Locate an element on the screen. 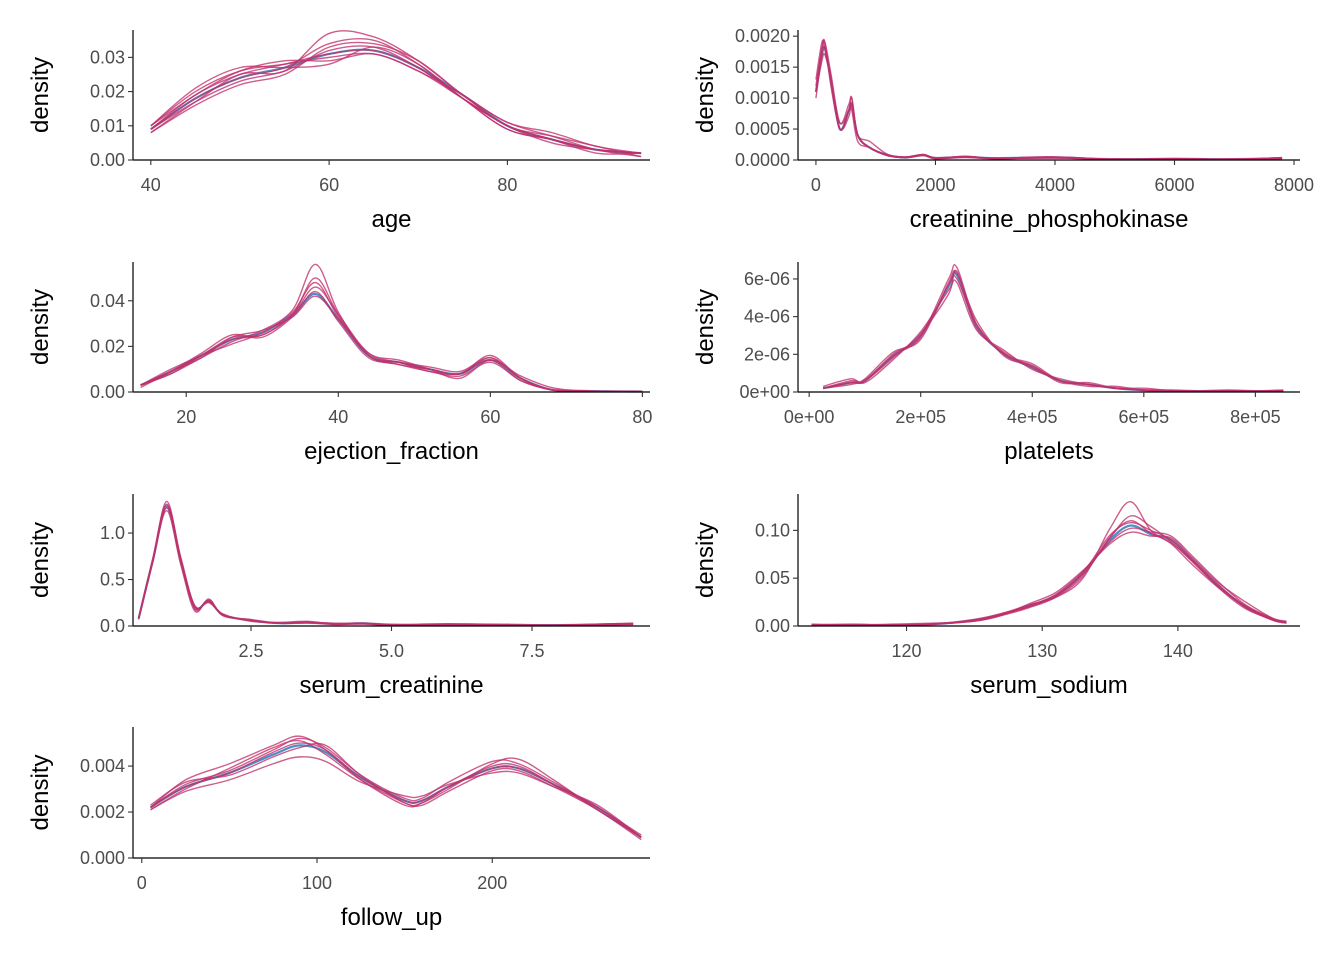 This screenshot has width=1344, height=960. x-tick-label: 120 is located at coordinates (907, 651).